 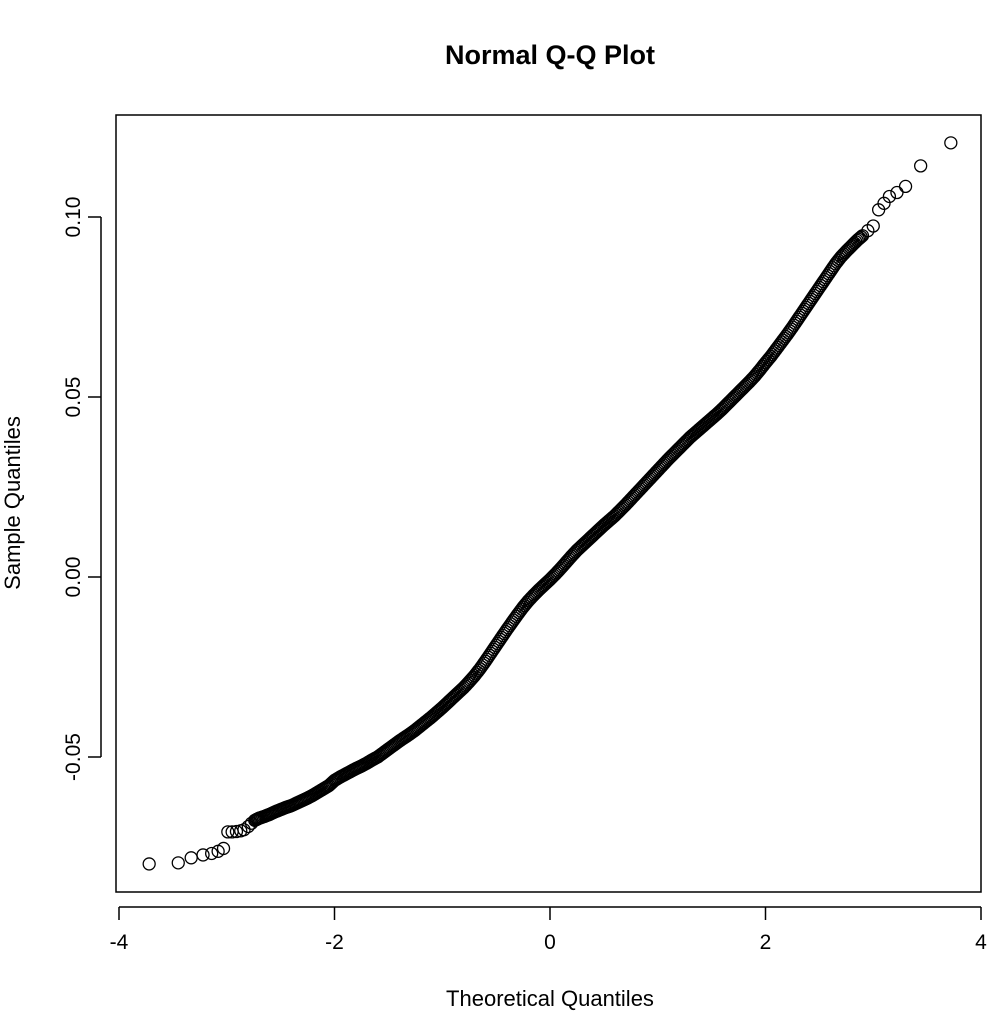 I want to click on y-tick-label: -0.05, so click(x=73, y=757).